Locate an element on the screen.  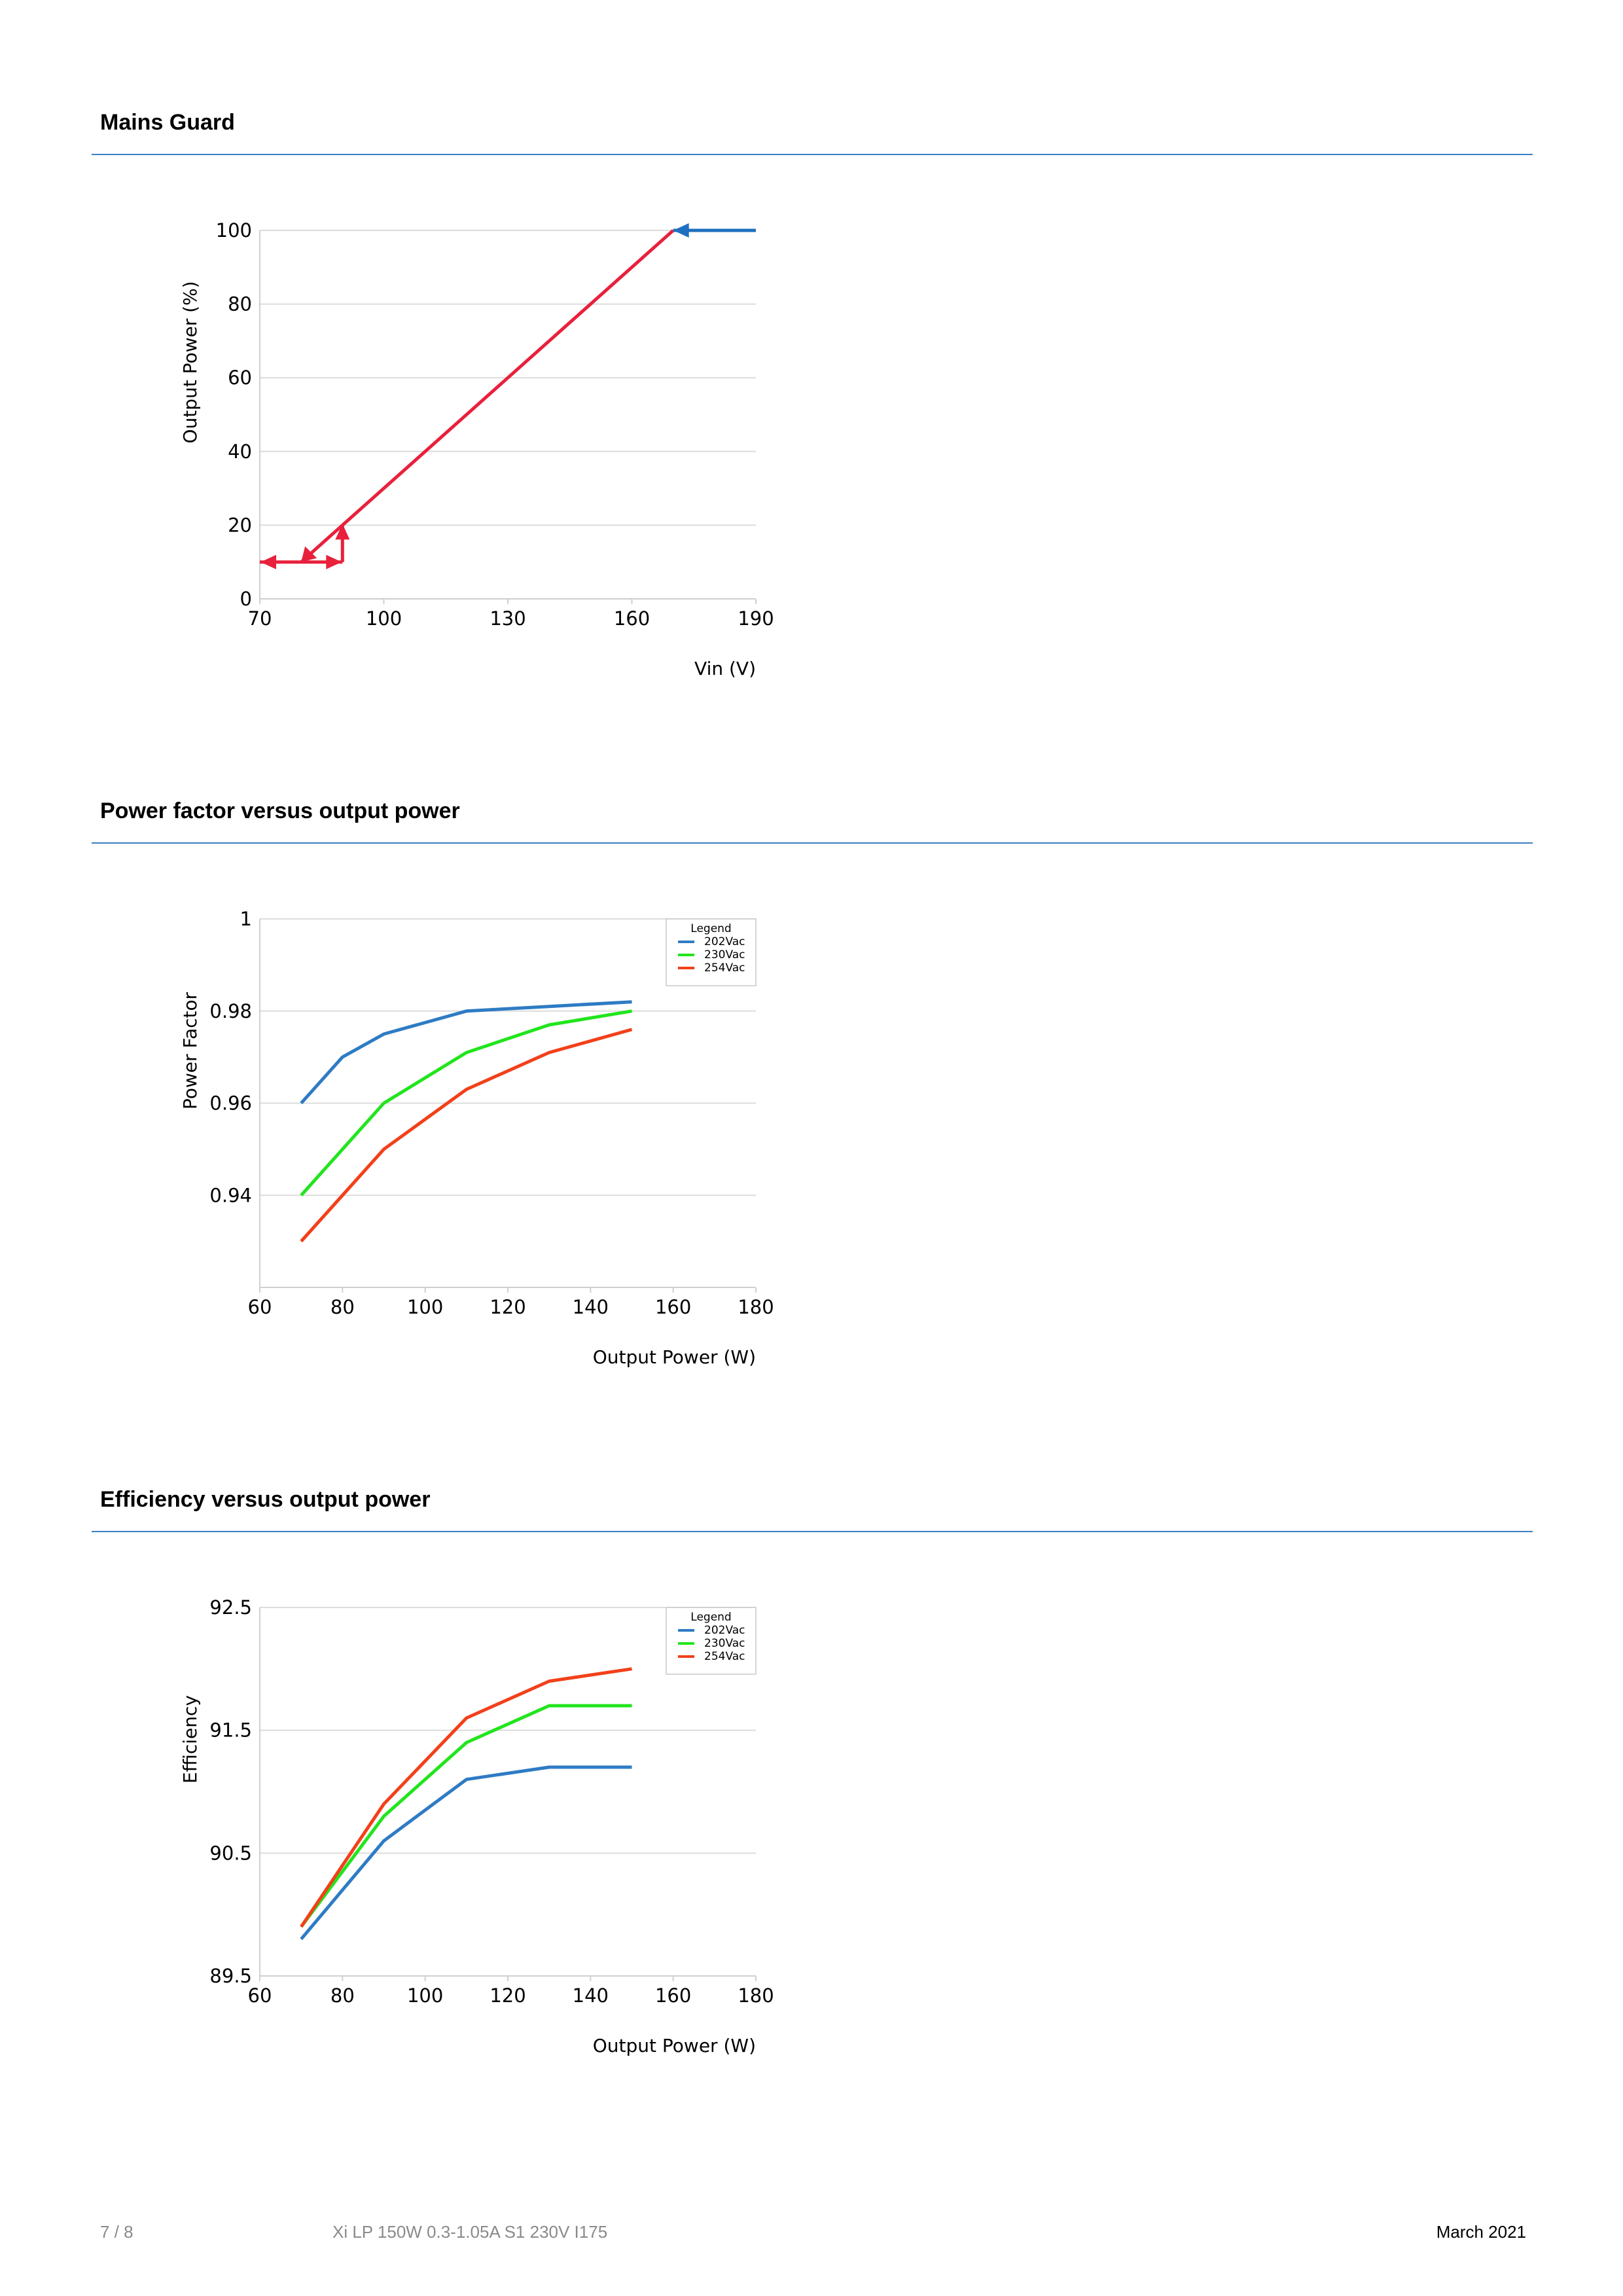
series-line is located at coordinates (508, 378).